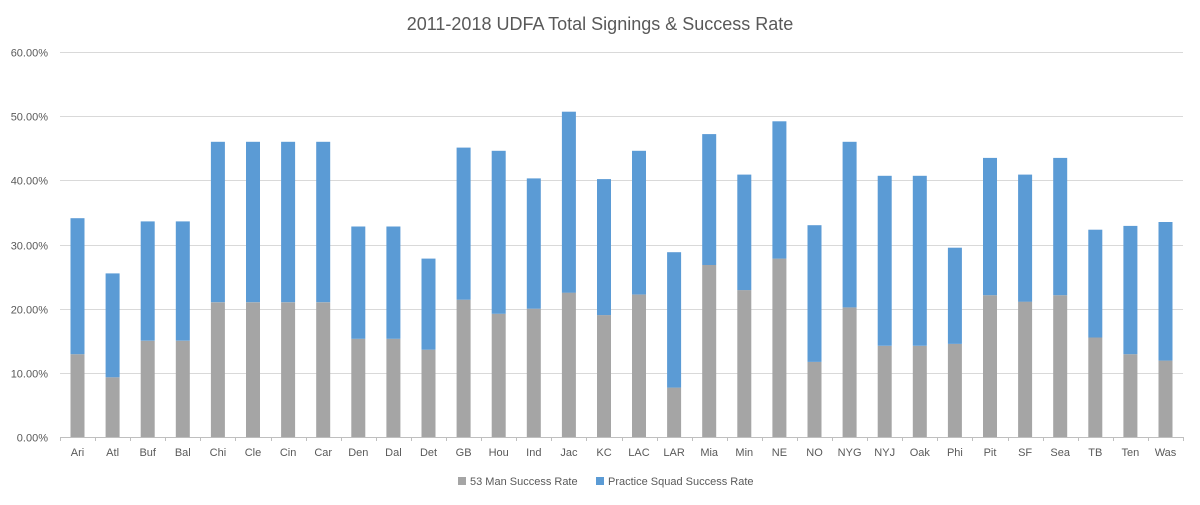 The height and width of the screenshot is (505, 1200). What do you see at coordinates (498, 375) in the screenshot?
I see `bar-hou-53-man` at bounding box center [498, 375].